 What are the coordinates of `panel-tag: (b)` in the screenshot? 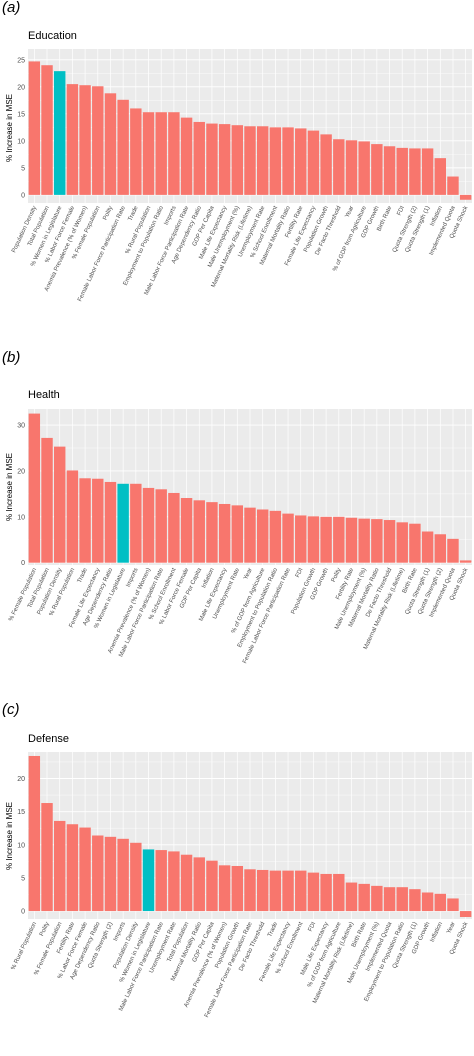 It's located at (11, 357).